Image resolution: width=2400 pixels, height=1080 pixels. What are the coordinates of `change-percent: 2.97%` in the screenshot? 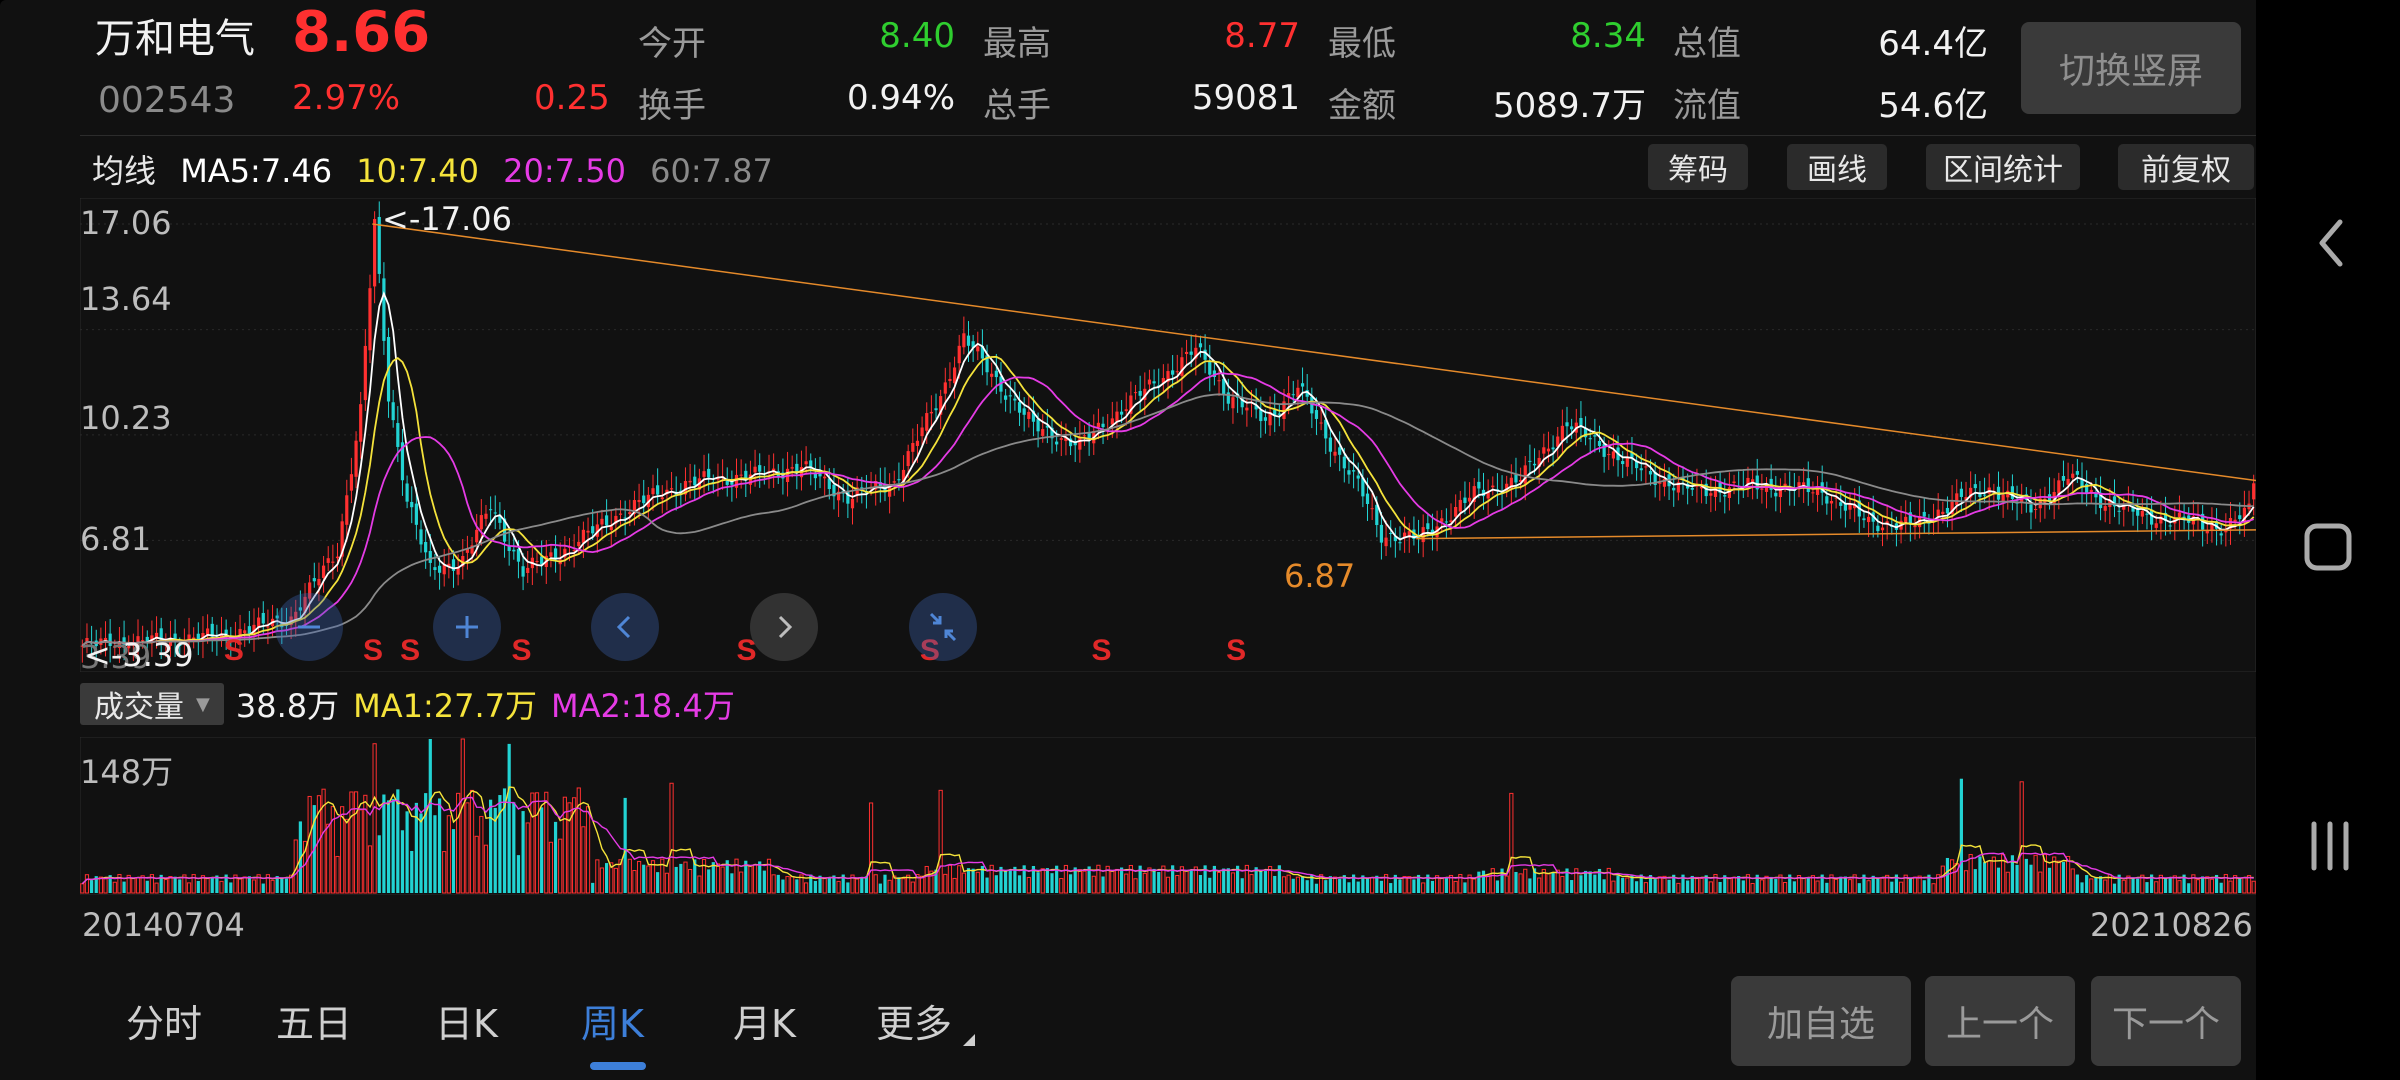 It's located at (346, 98).